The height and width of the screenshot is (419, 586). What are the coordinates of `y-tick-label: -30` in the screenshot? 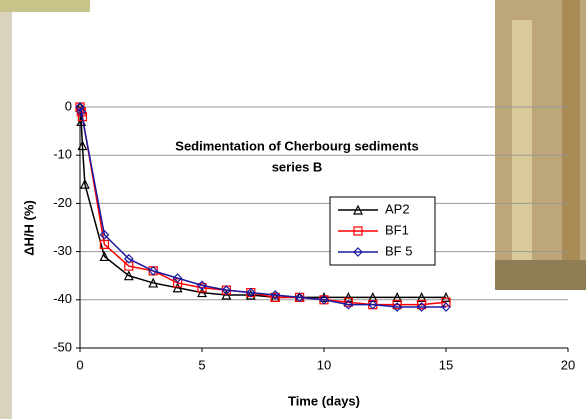 It's located at (62, 250).